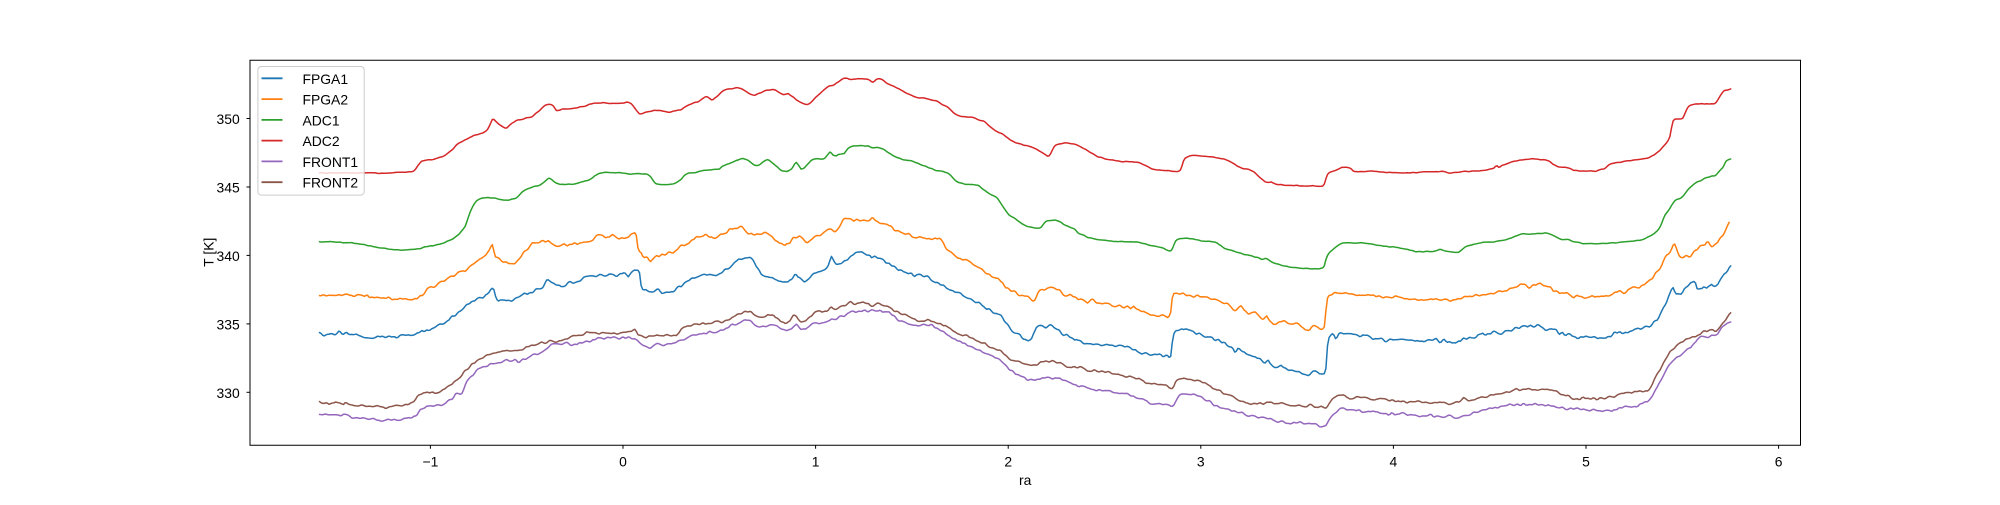 The width and height of the screenshot is (2000, 505). I want to click on svg-text: T [K], so click(209, 252).